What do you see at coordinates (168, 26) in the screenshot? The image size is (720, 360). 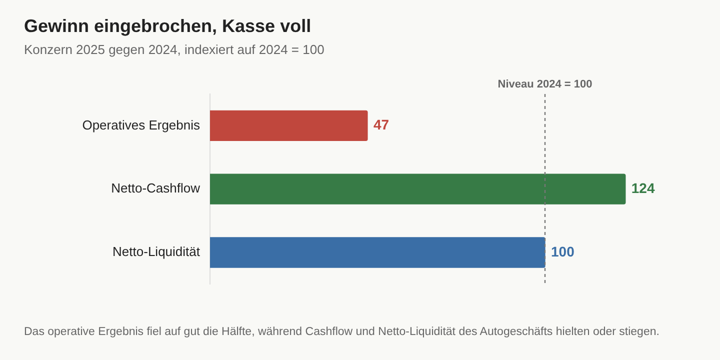 I see `chart-title: Gewinn eingebrochen, Kasse voll` at bounding box center [168, 26].